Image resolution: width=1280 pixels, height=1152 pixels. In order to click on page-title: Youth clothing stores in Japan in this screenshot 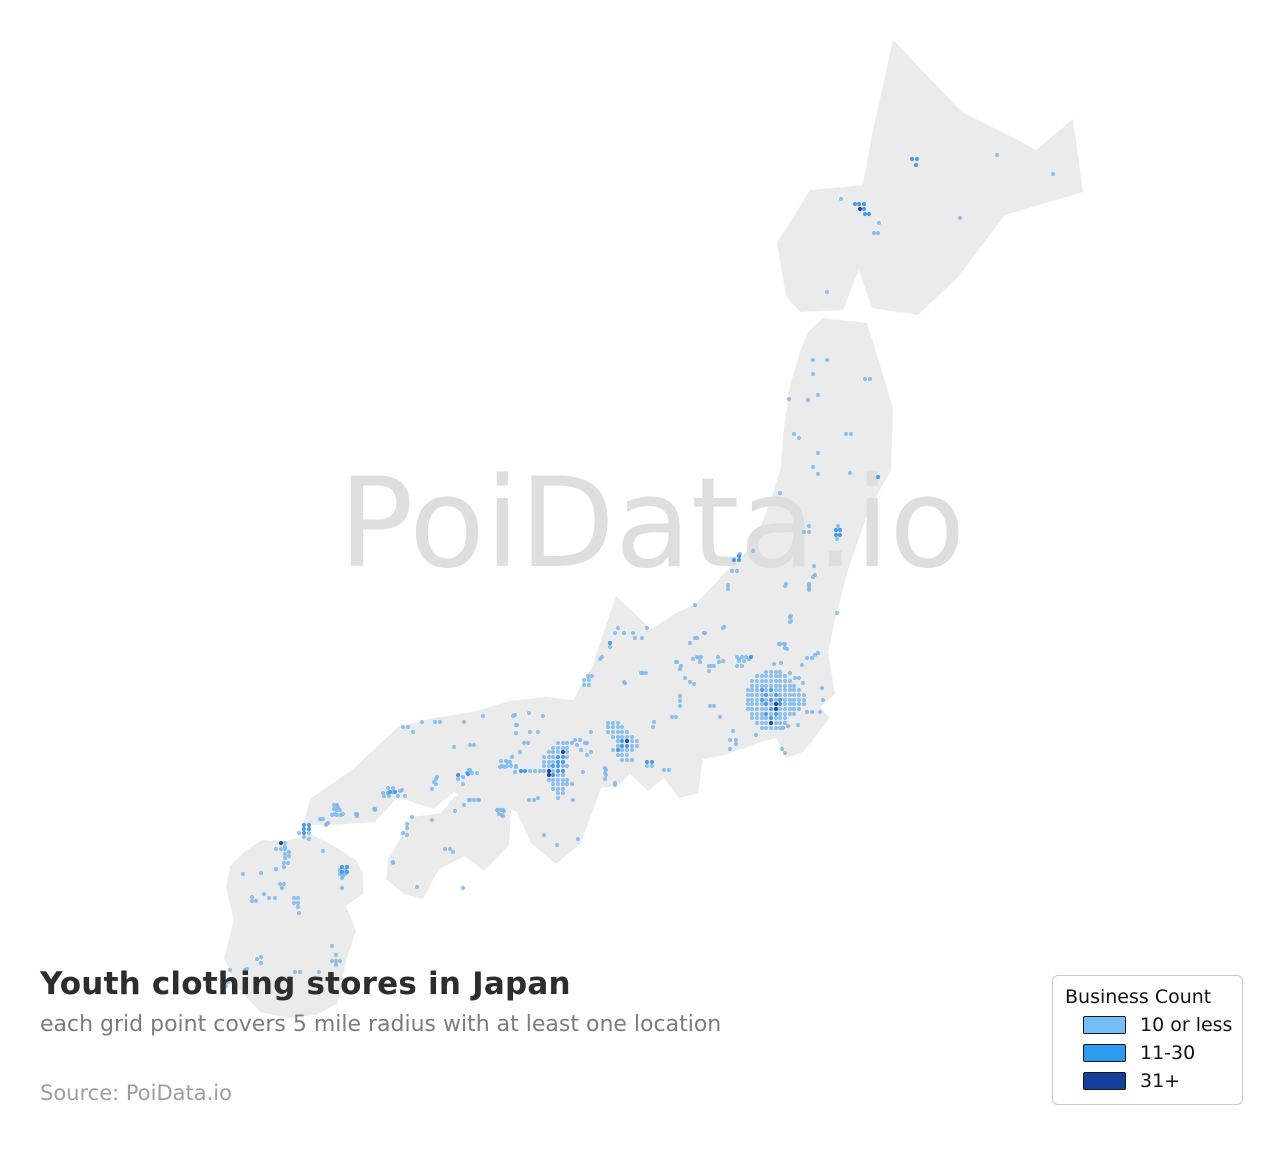, I will do `click(305, 984)`.